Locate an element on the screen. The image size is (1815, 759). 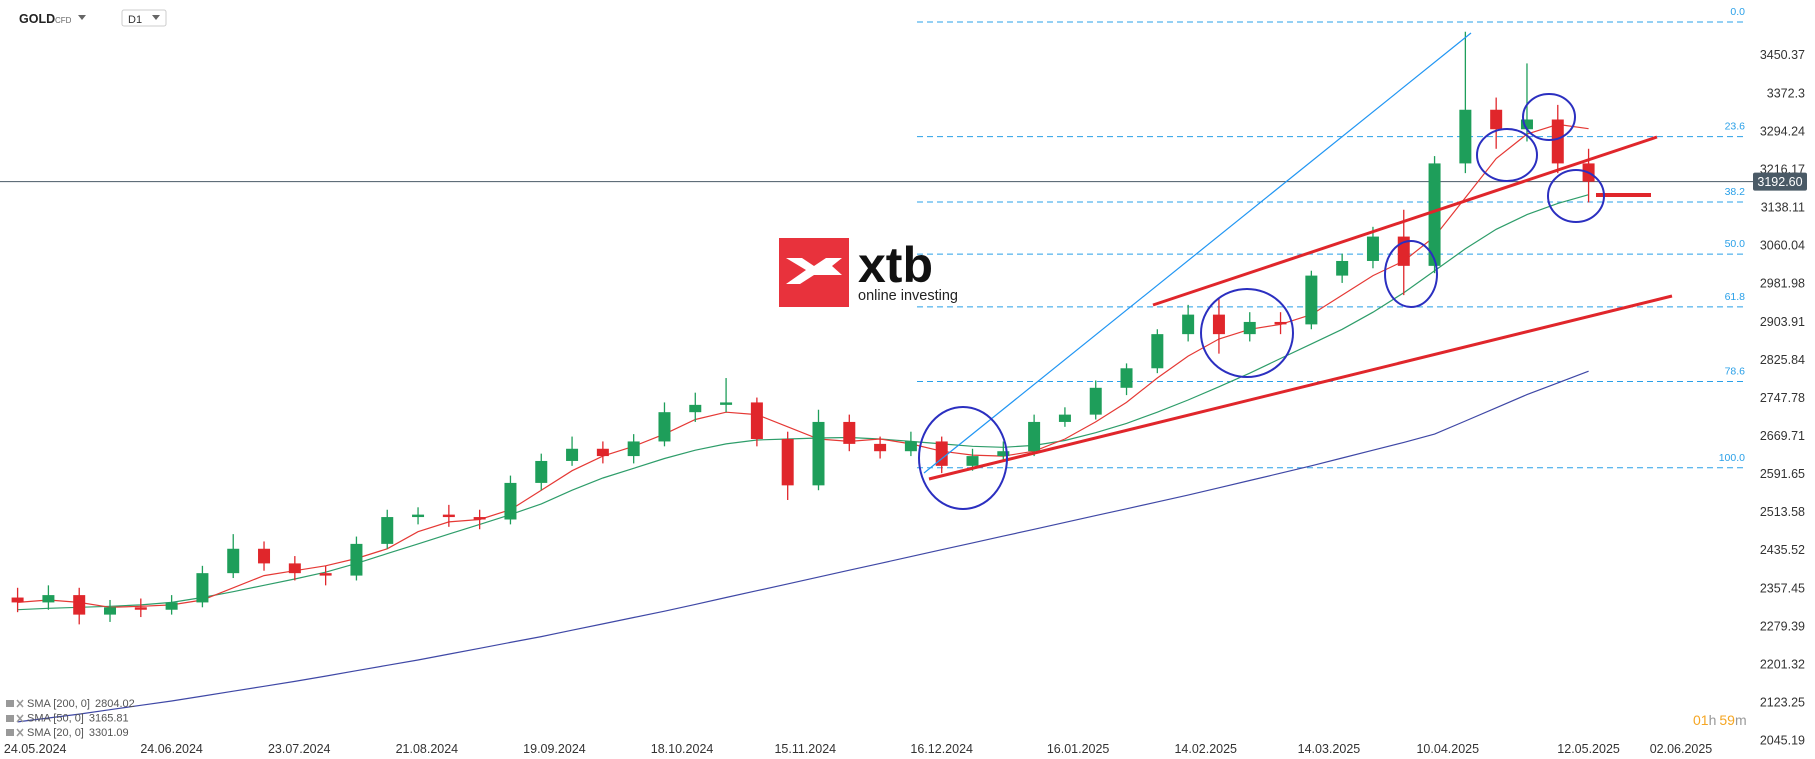
x-tick-label: 14.02.2025 is located at coordinates (1205, 749).